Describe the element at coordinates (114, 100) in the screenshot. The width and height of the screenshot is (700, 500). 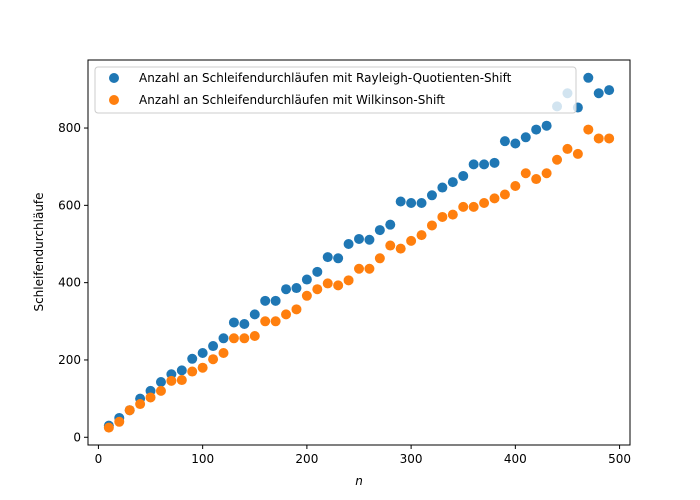
I see `legend-marker-wilkinson` at that location.